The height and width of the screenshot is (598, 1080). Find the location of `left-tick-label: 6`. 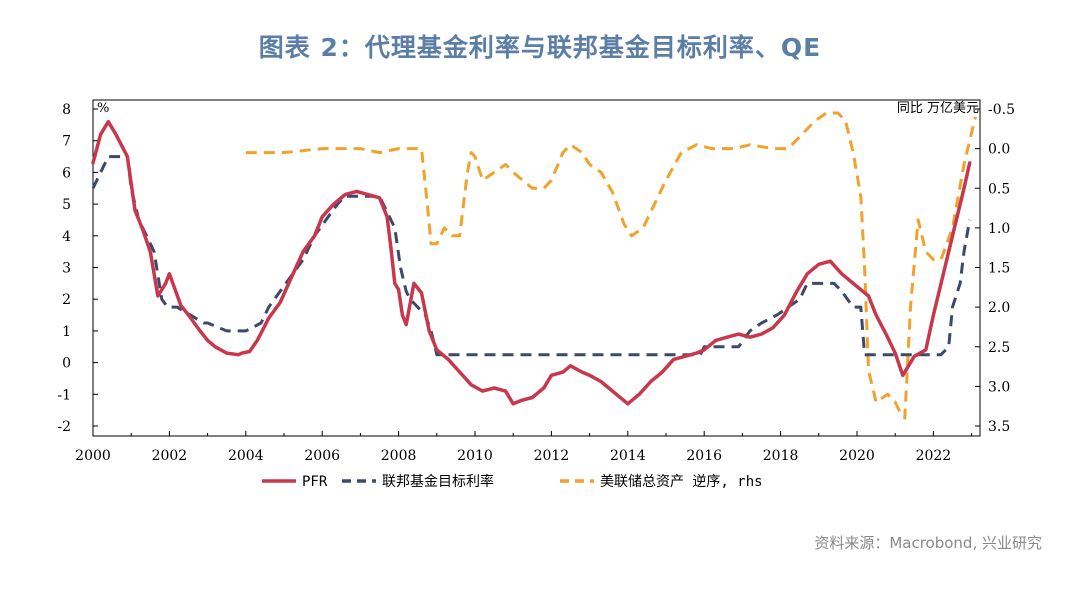

left-tick-label: 6 is located at coordinates (66, 173).